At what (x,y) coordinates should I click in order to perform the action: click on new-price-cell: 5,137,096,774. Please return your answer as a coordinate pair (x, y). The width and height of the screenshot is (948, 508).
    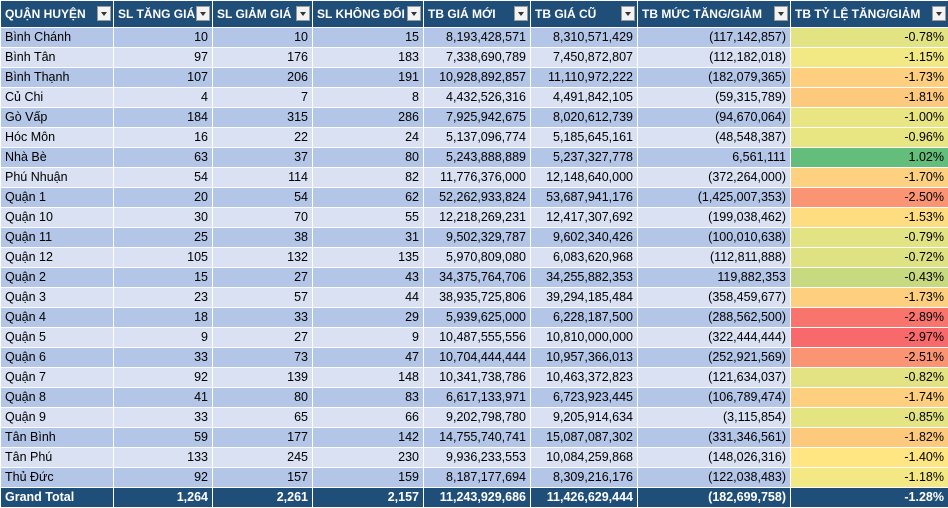
    Looking at the image, I should click on (477, 137).